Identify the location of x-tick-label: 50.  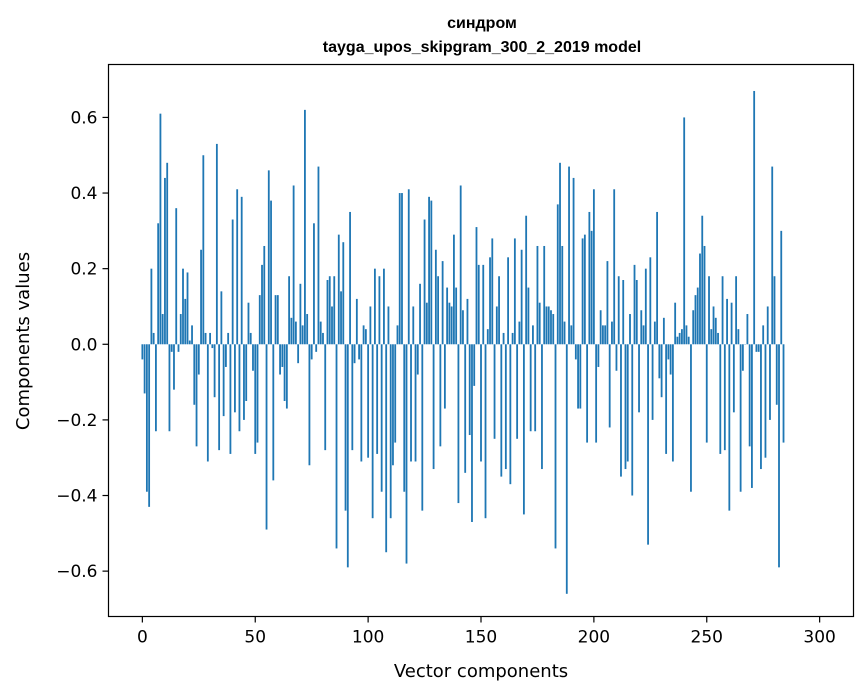
(255, 638).